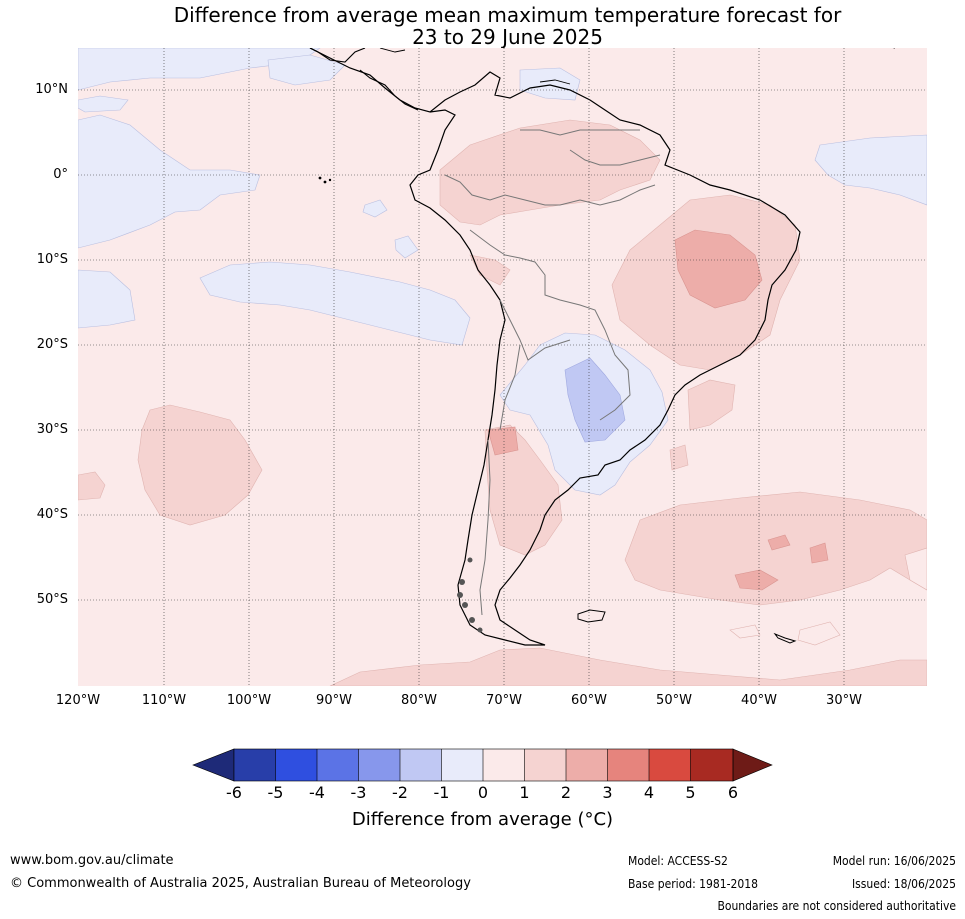 The width and height of the screenshot is (965, 919). I want to click on lon-label: 110°W, so click(164, 700).